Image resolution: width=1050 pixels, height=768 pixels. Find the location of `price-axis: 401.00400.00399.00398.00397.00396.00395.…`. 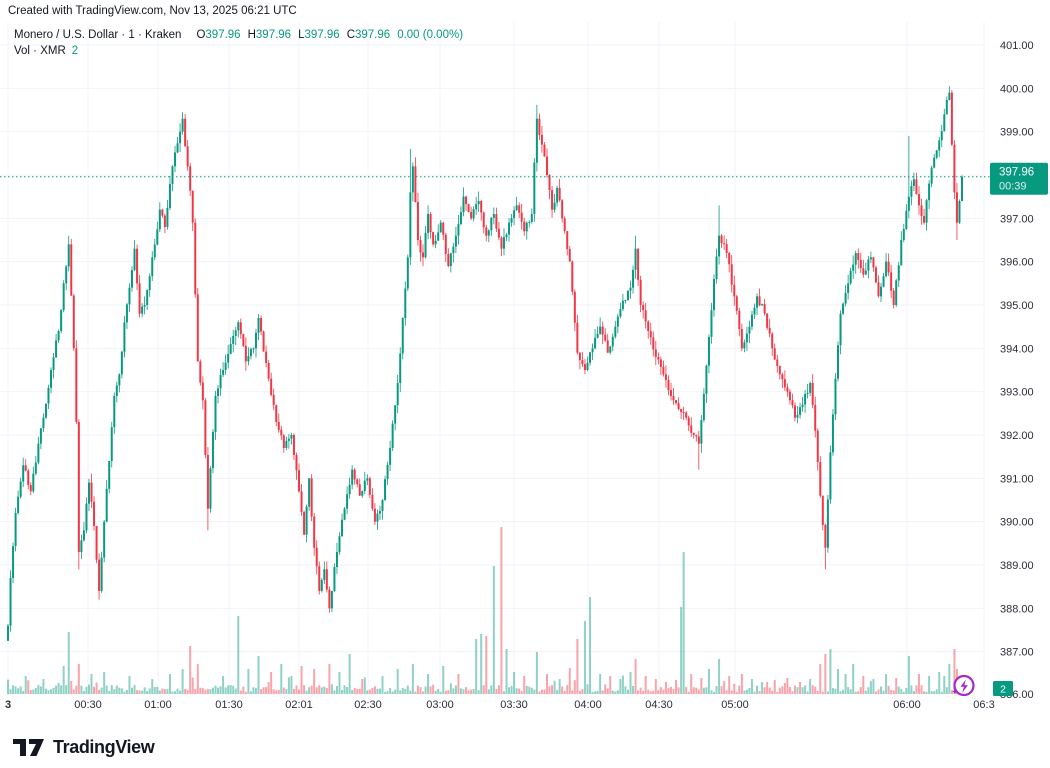

price-axis: 401.00400.00399.00398.00397.00396.00395.… is located at coordinates (1013, 370).